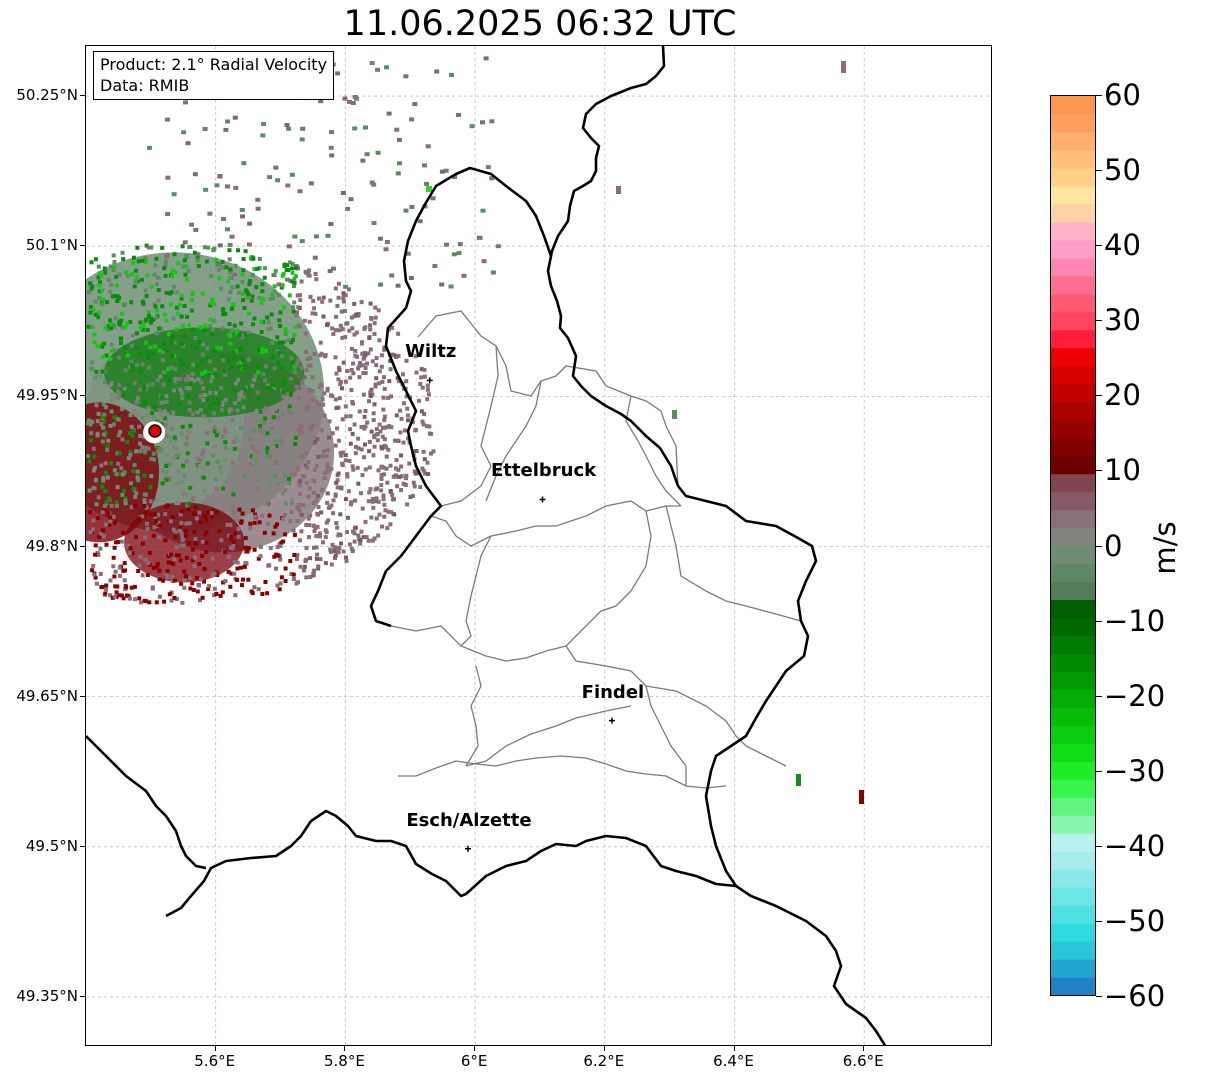 The image size is (1207, 1081). Describe the element at coordinates (626, 715) in the screenshot. I see `canton-border-luxembourg` at that location.